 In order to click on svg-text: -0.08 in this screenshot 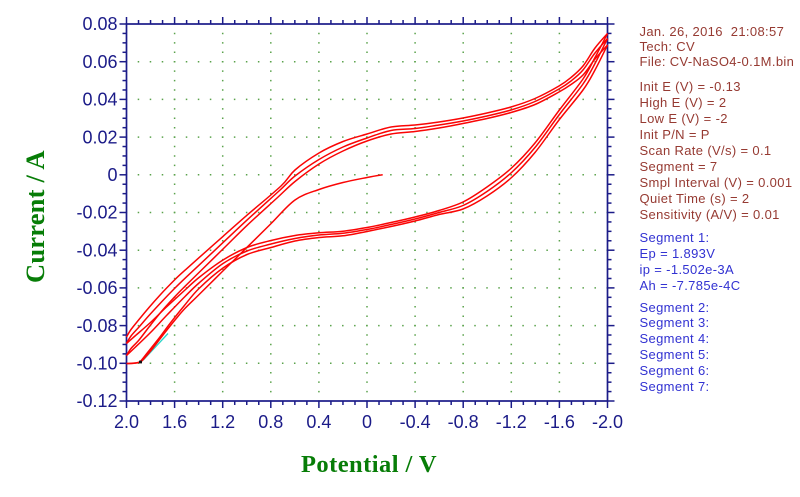, I will do `click(96, 326)`.